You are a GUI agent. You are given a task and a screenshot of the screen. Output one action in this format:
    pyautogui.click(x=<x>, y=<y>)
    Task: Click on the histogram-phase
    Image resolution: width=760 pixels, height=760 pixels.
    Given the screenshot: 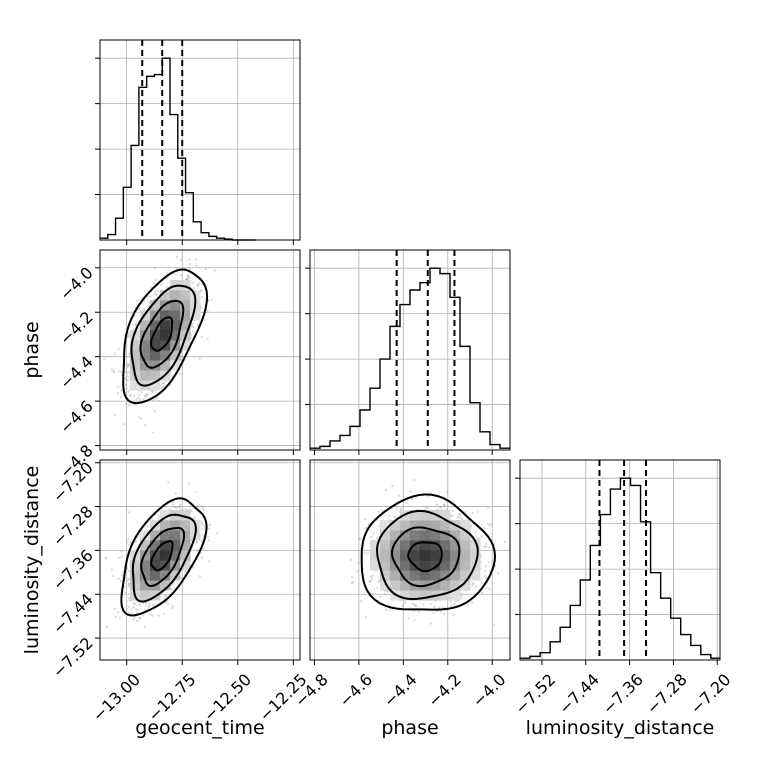 What is the action you would take?
    pyautogui.click(x=410, y=358)
    